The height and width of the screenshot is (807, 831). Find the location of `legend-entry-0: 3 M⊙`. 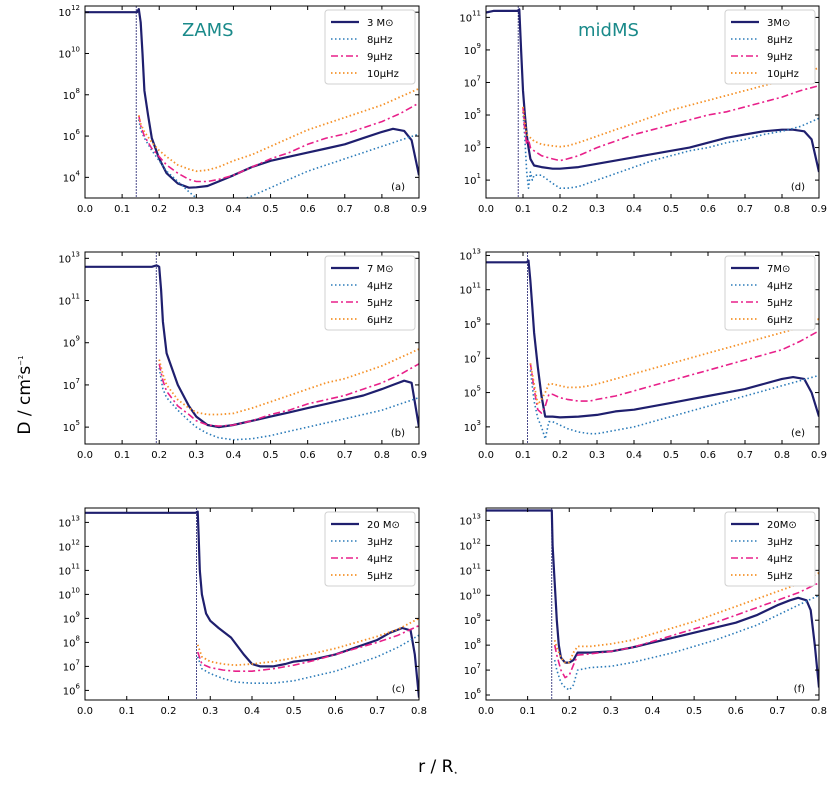

legend-entry-0: 3 M⊙ is located at coordinates (380, 23).